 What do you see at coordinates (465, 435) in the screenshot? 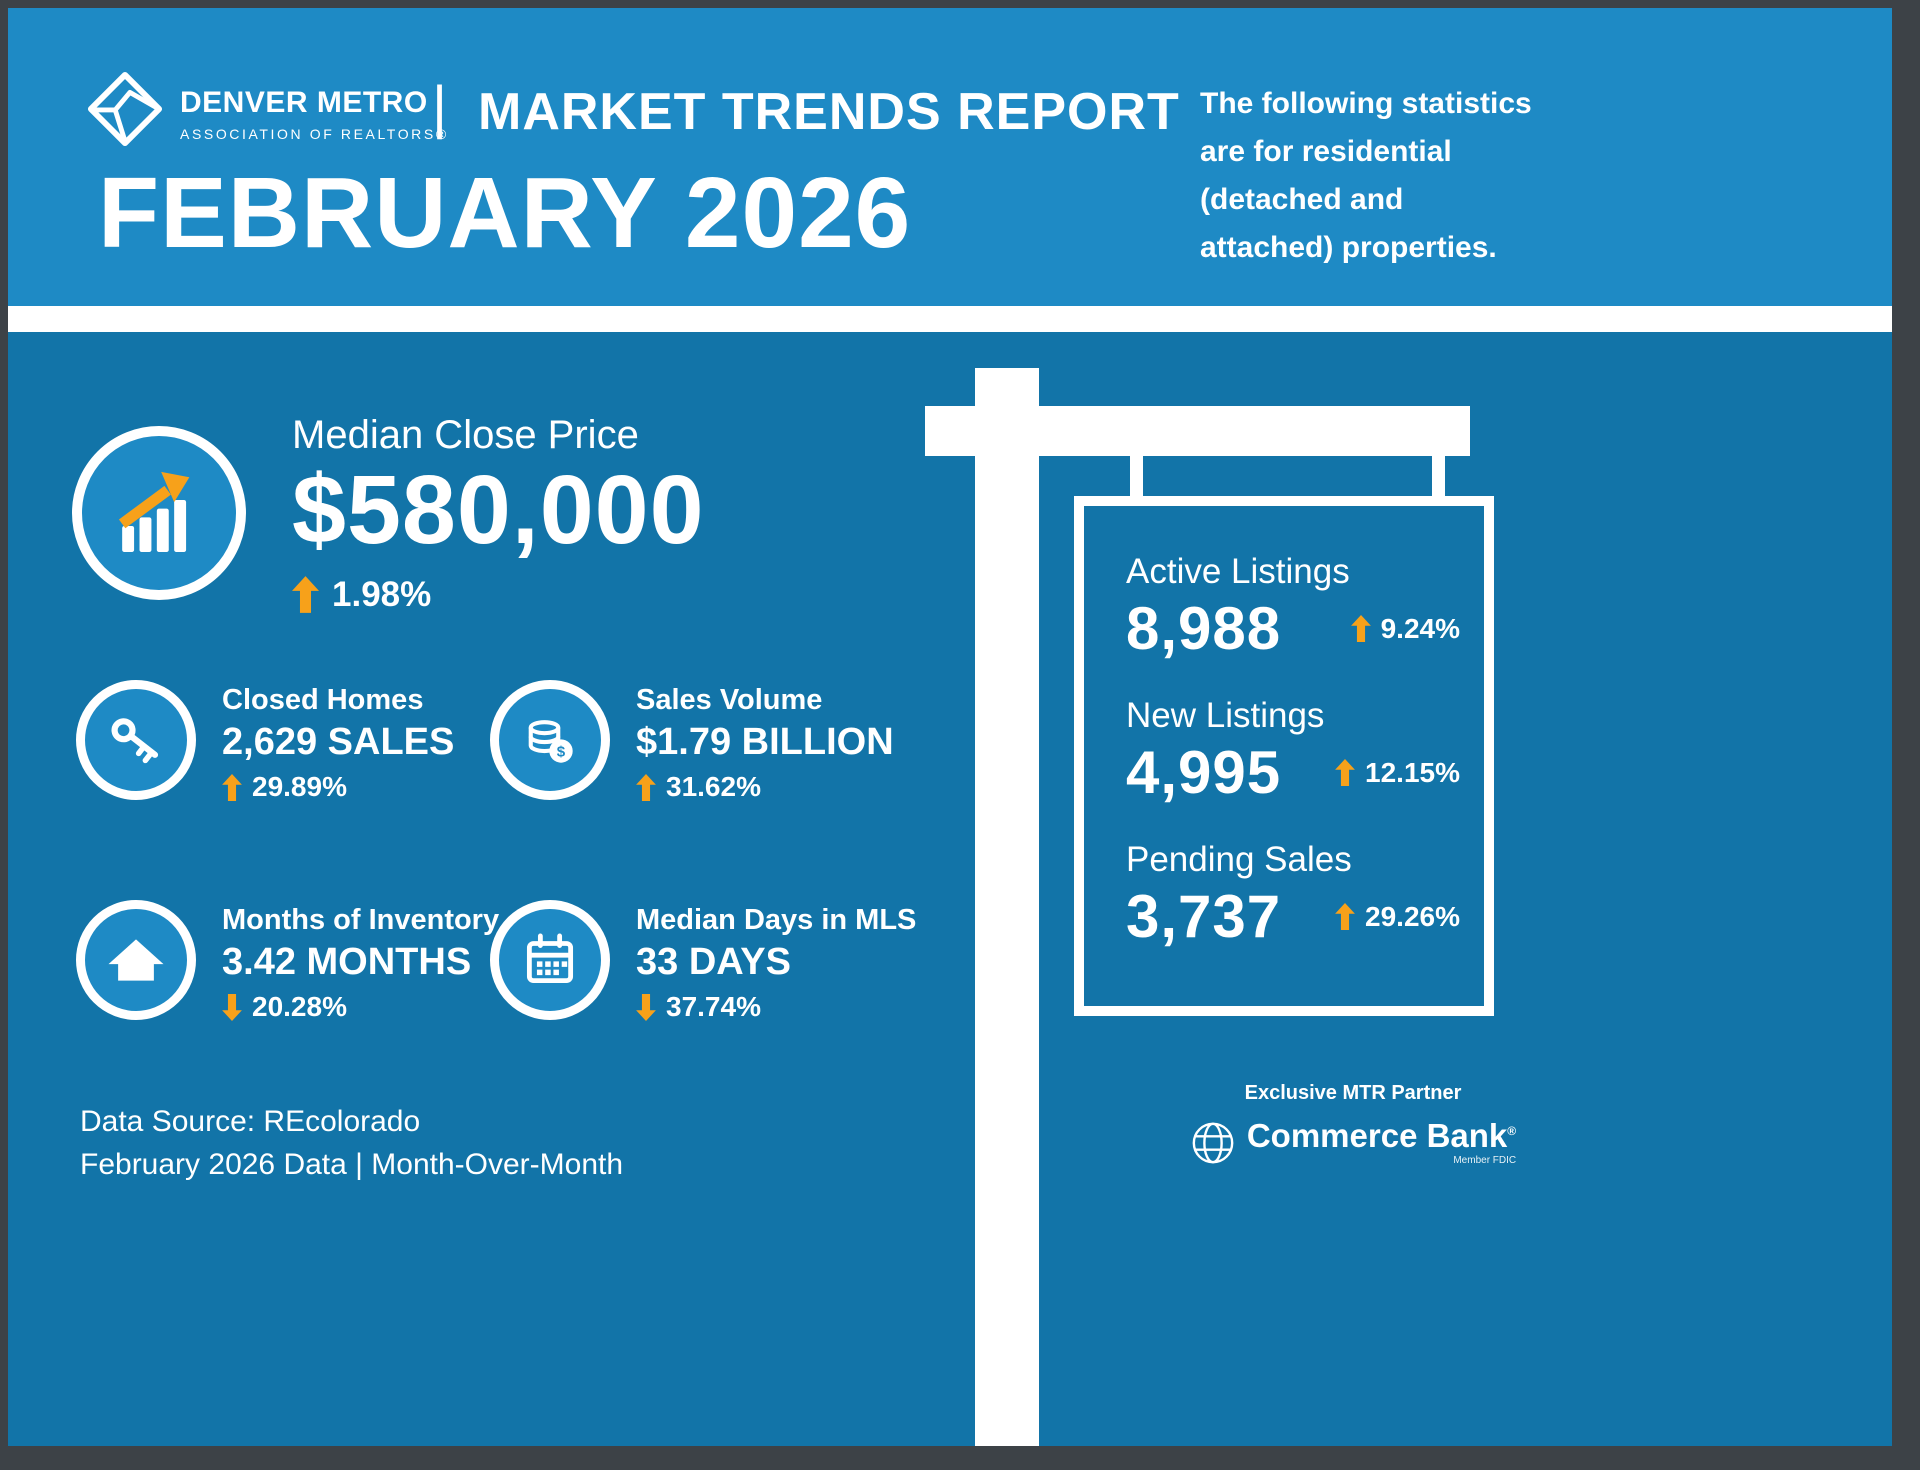
I see `median-label: Median Close Price` at bounding box center [465, 435].